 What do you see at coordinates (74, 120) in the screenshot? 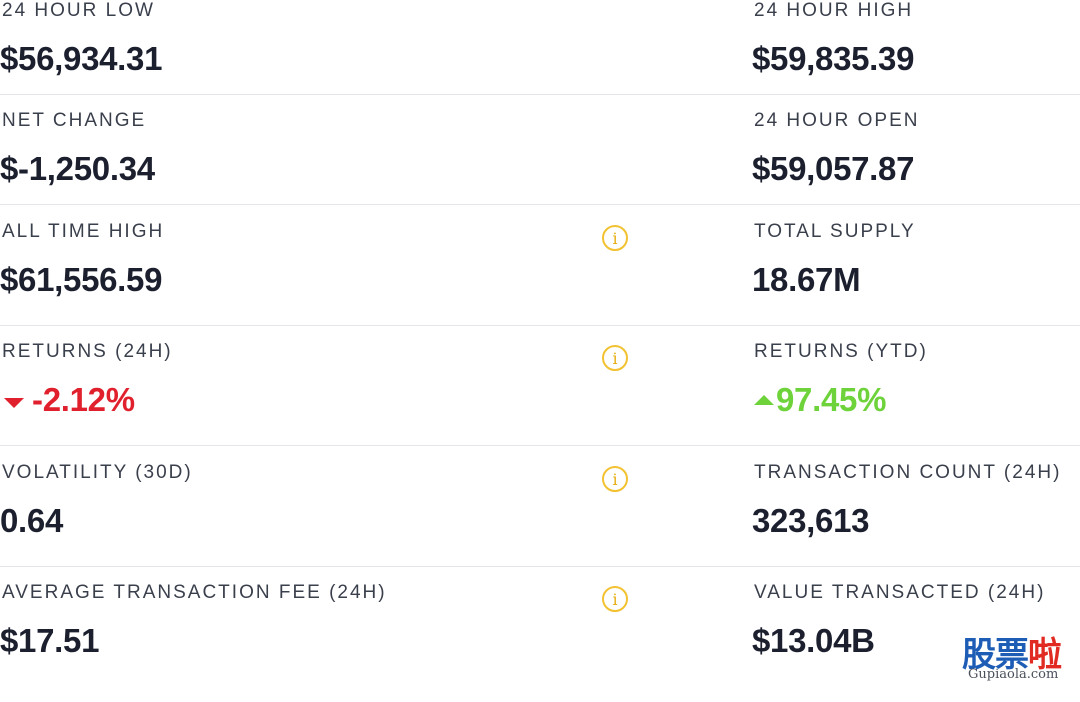
I see `stat-label: NET CHANGE` at bounding box center [74, 120].